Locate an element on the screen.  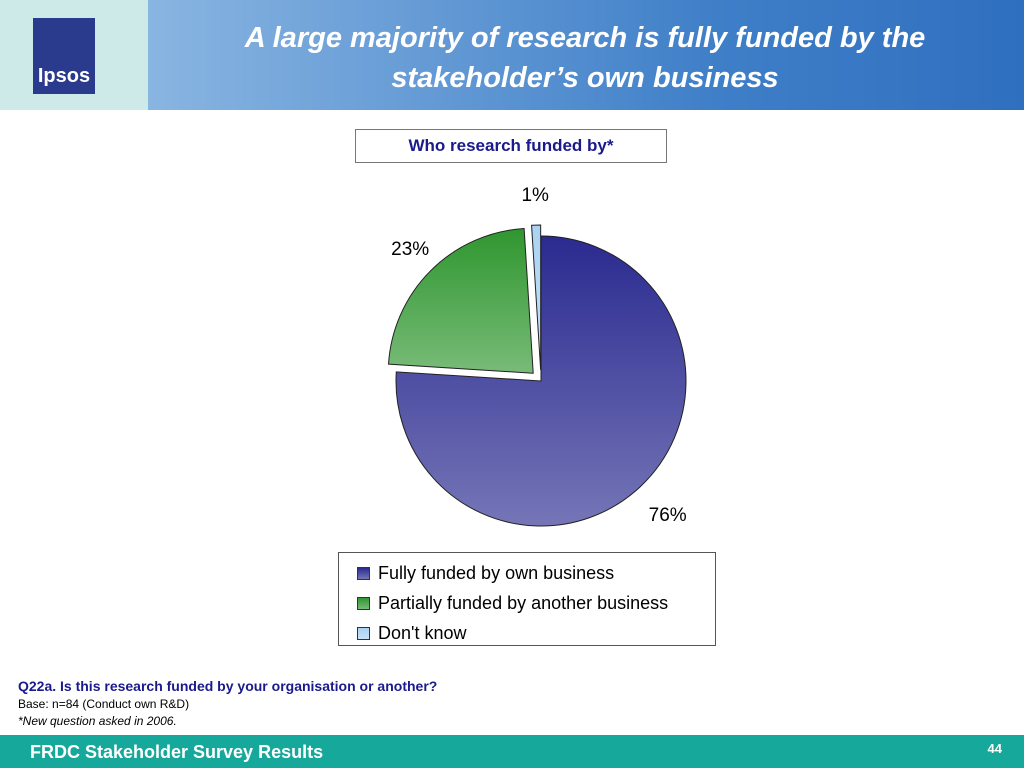
data-label: 76% is located at coordinates (668, 515).